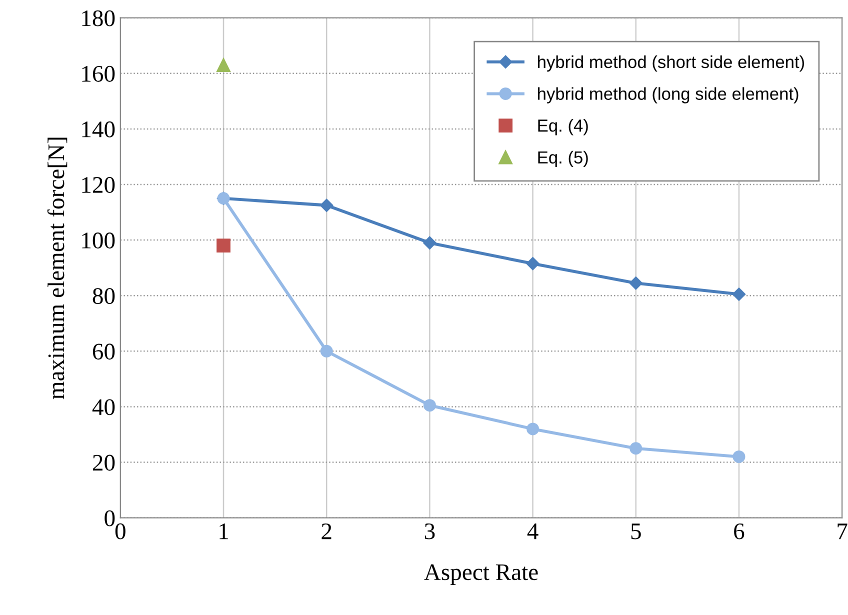 This screenshot has height=615, width=848. What do you see at coordinates (429, 531) in the screenshot?
I see `x-tick-label: 3` at bounding box center [429, 531].